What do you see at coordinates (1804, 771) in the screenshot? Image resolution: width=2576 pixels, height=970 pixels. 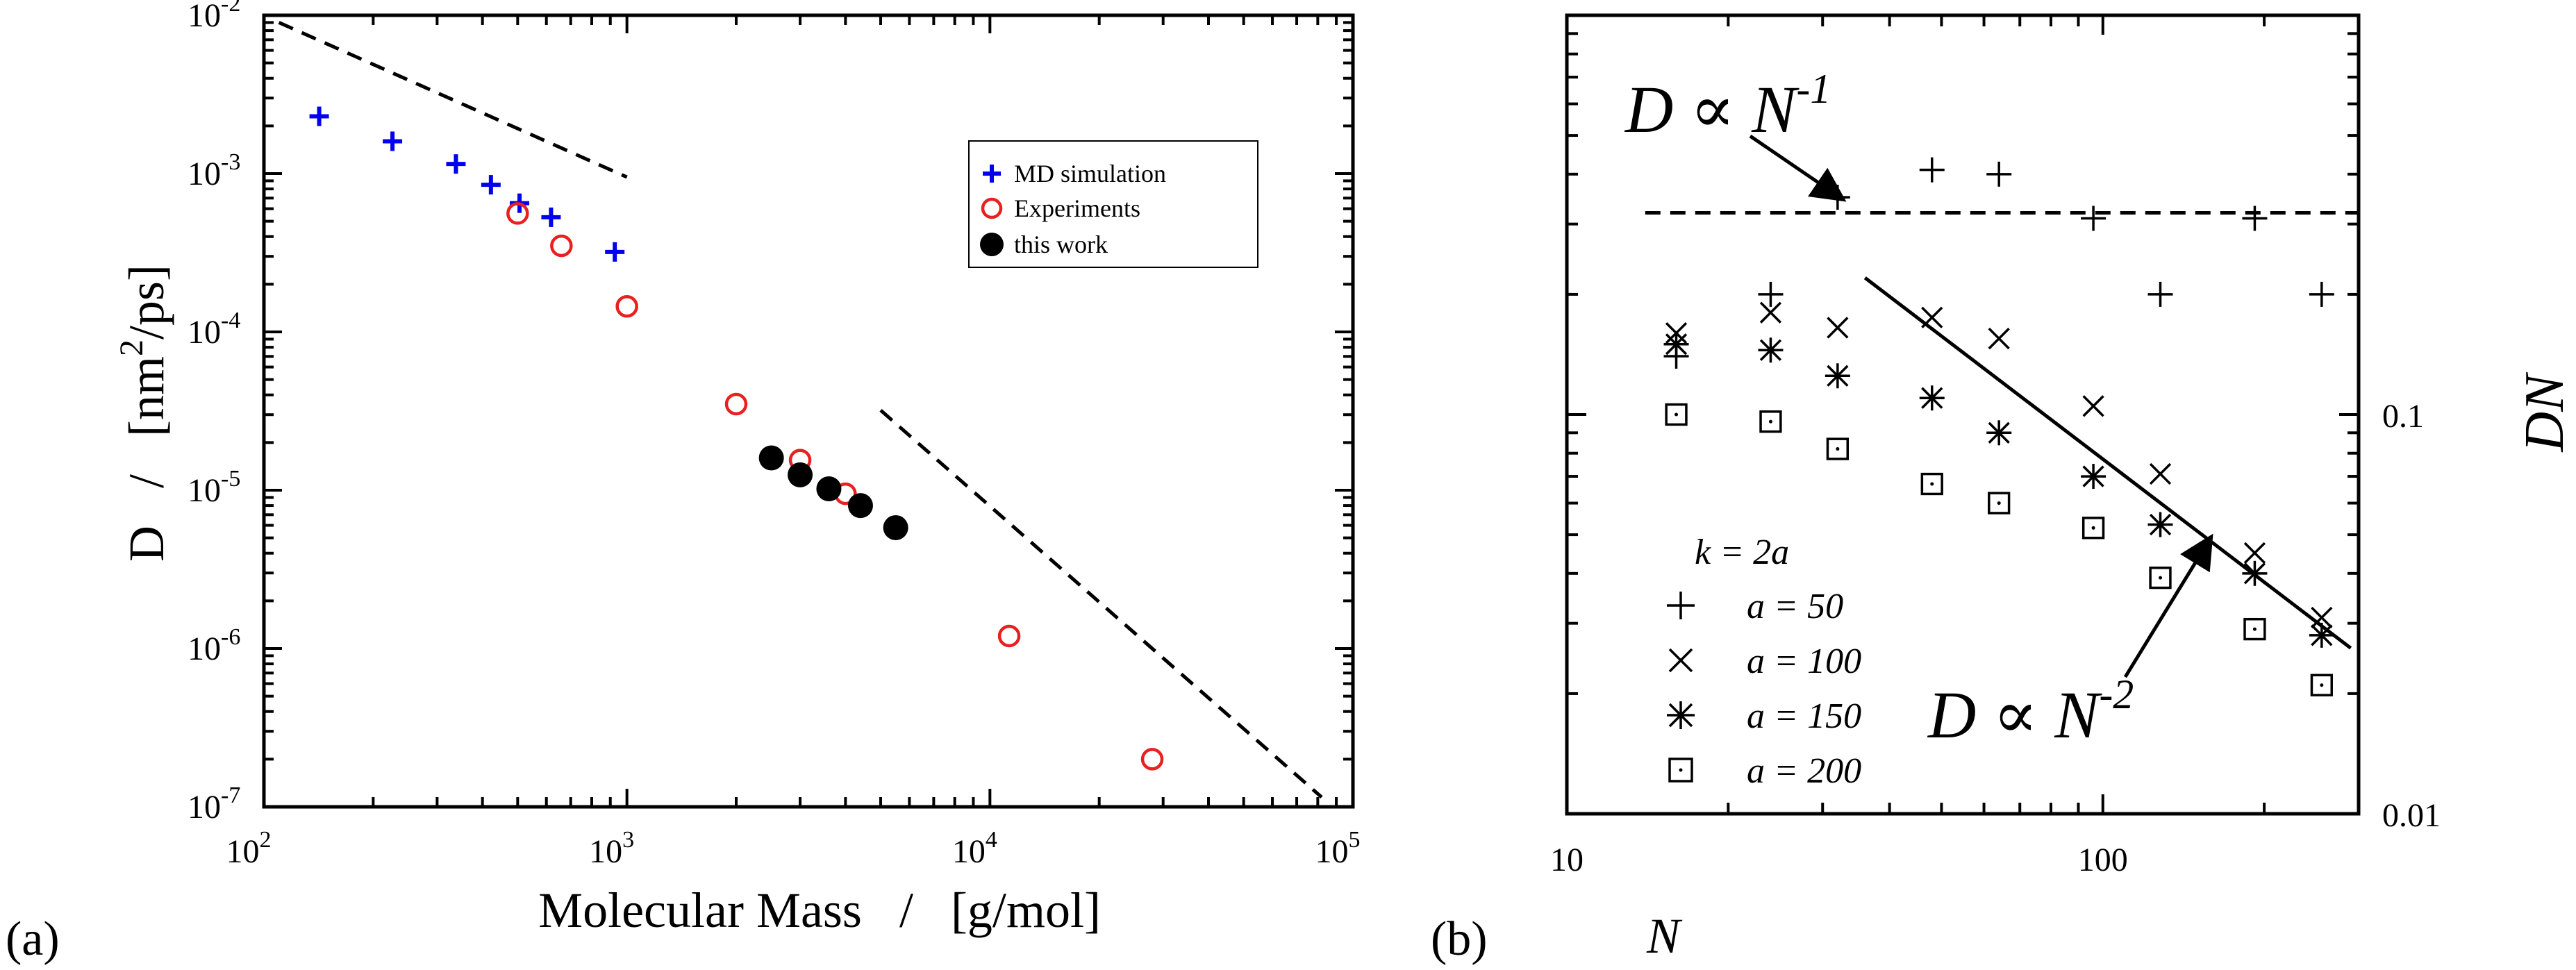 I see `legend-label-a200: a = 200` at bounding box center [1804, 771].